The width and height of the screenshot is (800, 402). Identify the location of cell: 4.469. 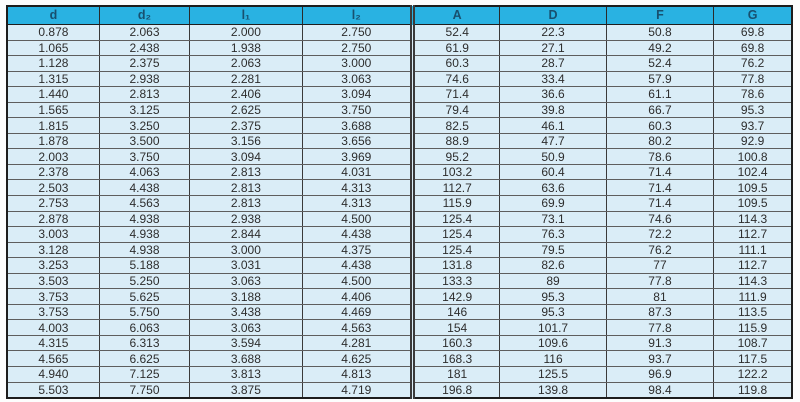
(358, 312).